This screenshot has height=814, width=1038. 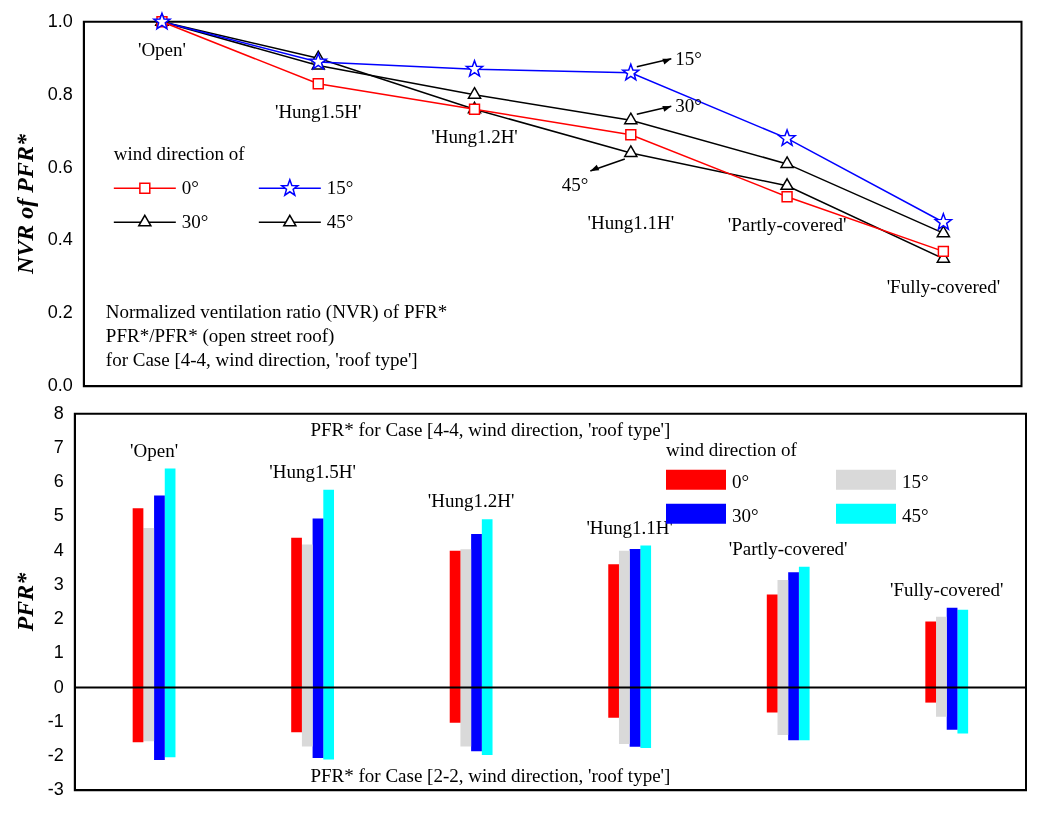 What do you see at coordinates (688, 106) in the screenshot?
I see `annotation: 30°` at bounding box center [688, 106].